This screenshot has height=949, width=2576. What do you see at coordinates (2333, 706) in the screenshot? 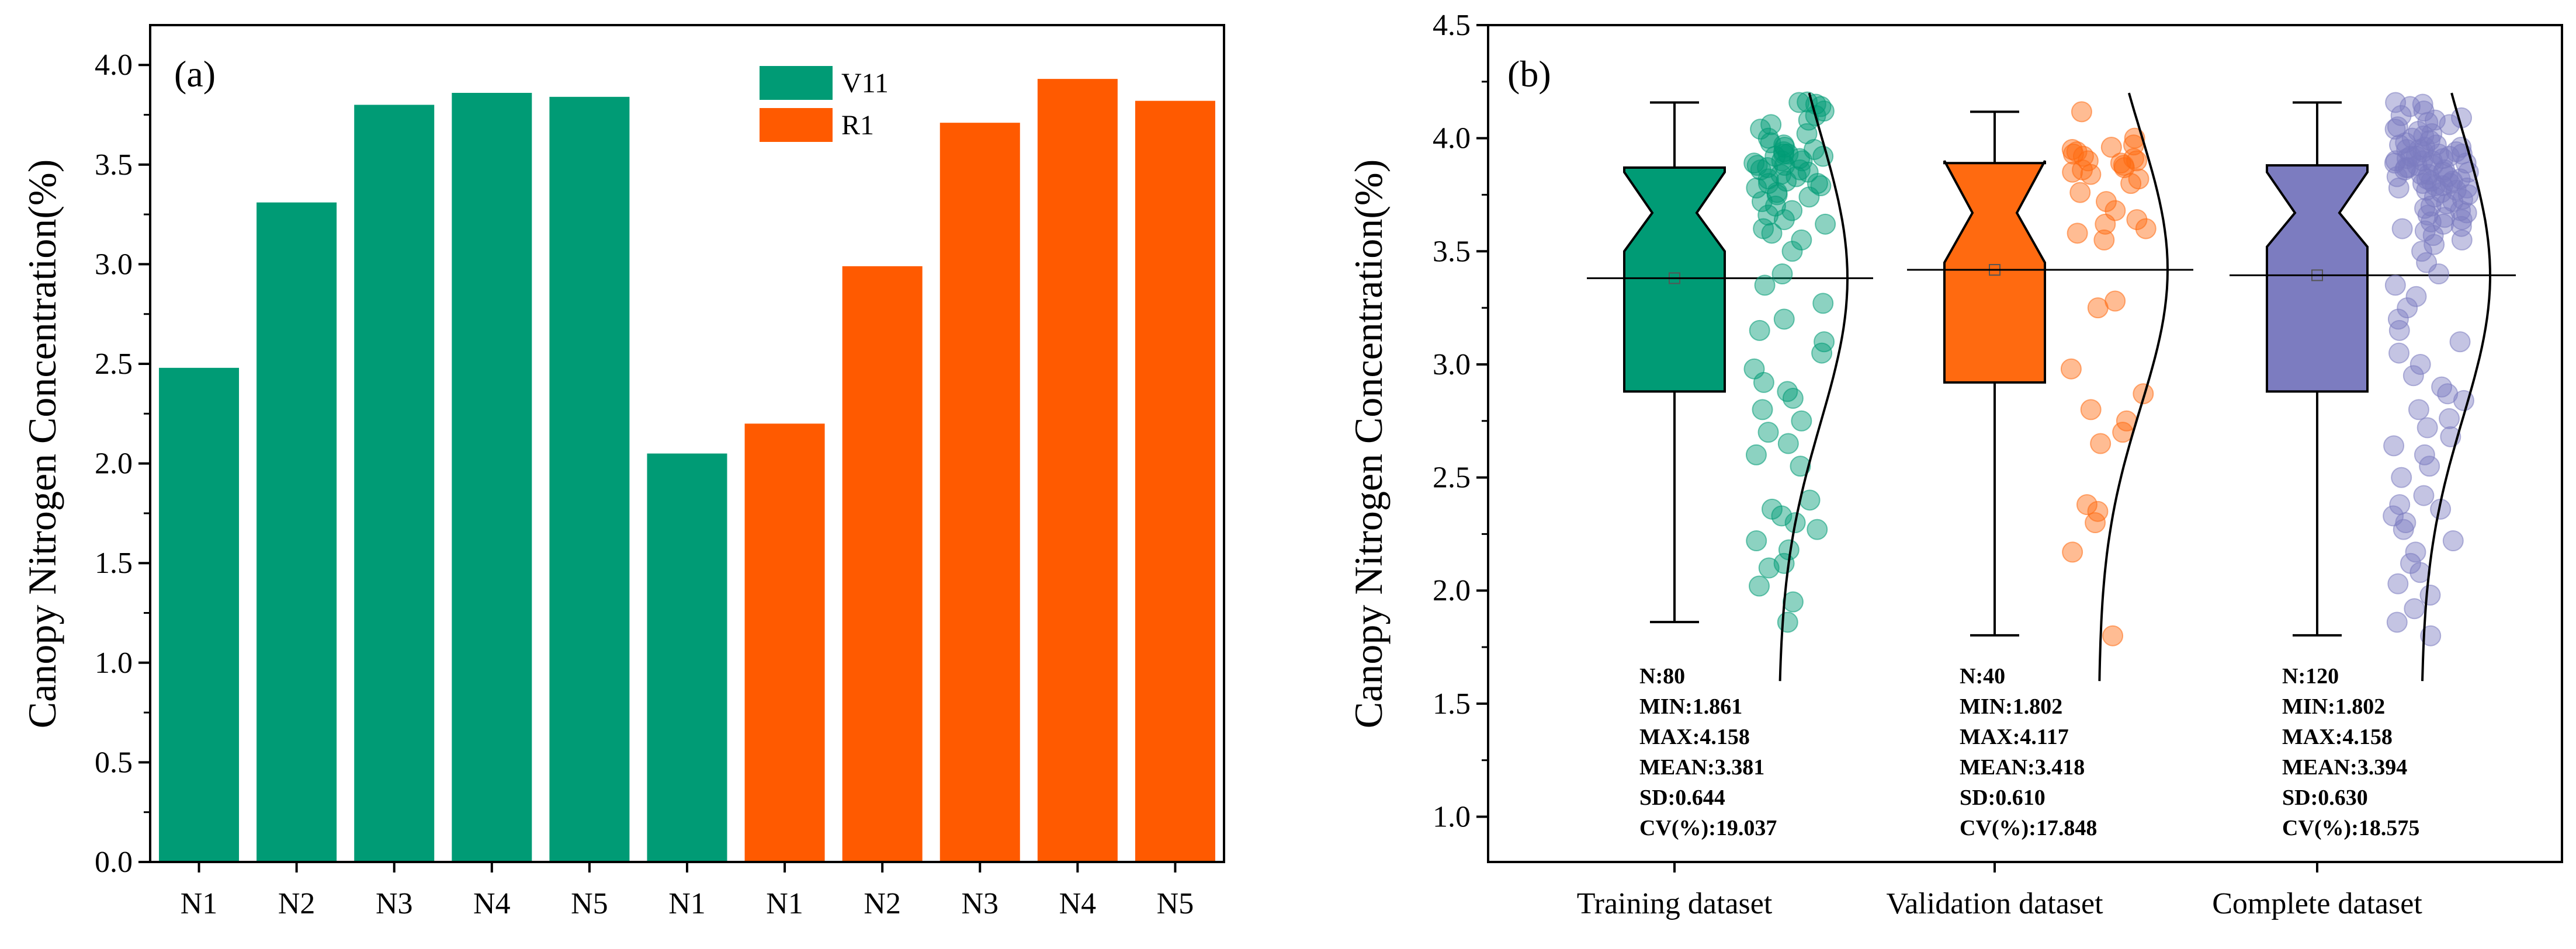
I see `stat-label: MIN:1.802` at bounding box center [2333, 706].